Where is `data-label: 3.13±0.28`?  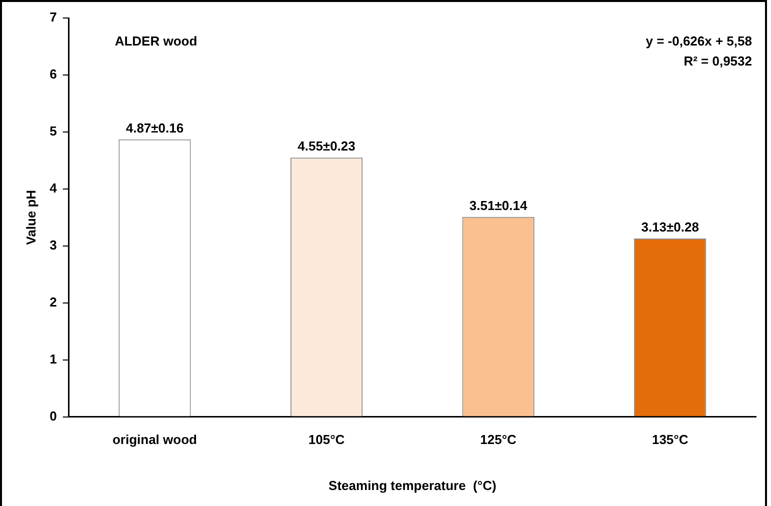 data-label: 3.13±0.28 is located at coordinates (670, 227).